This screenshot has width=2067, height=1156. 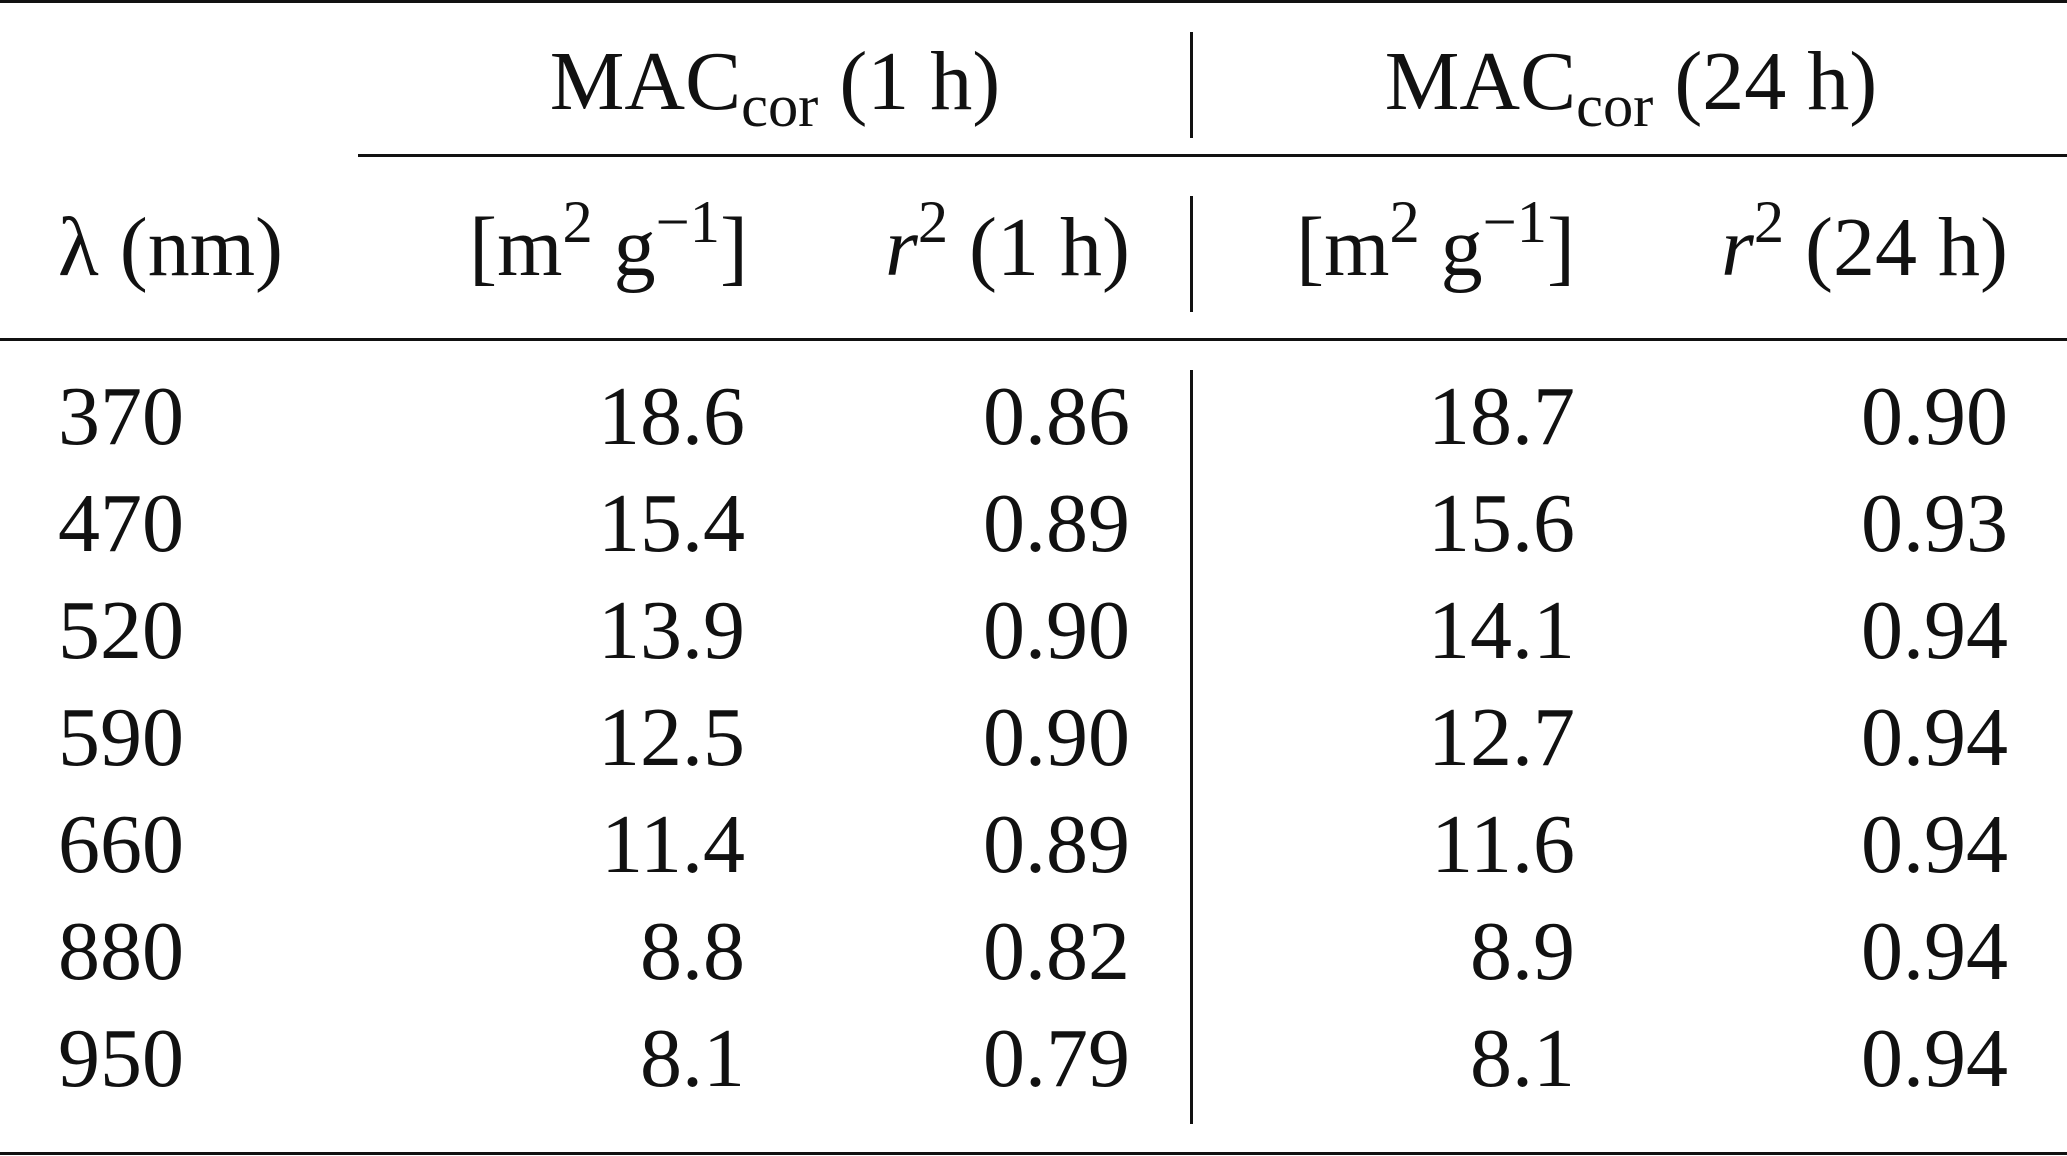 I want to click on cell-r2-1h: 0.79, so click(x=1056, y=1058).